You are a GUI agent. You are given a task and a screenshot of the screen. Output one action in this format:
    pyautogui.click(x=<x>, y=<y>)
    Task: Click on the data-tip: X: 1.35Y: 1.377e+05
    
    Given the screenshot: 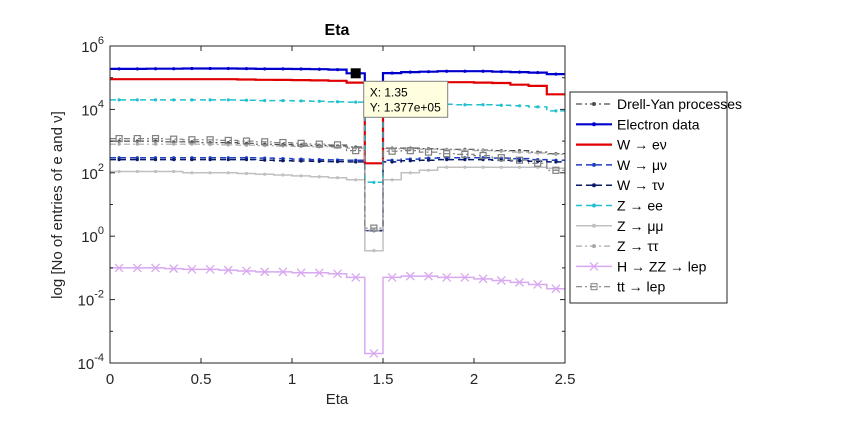 What is the action you would take?
    pyautogui.click(x=399, y=93)
    